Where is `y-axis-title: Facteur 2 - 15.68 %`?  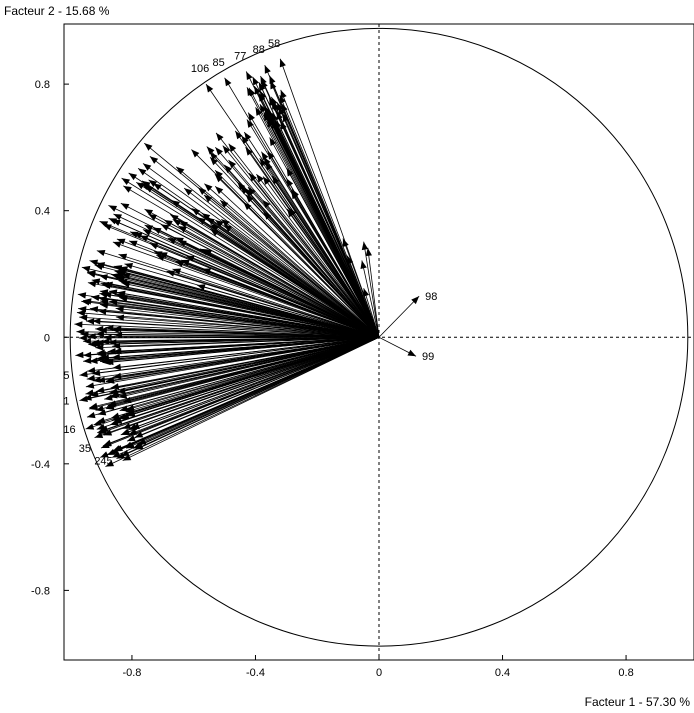 y-axis-title: Facteur 2 - 15.68 % is located at coordinates (57, 11).